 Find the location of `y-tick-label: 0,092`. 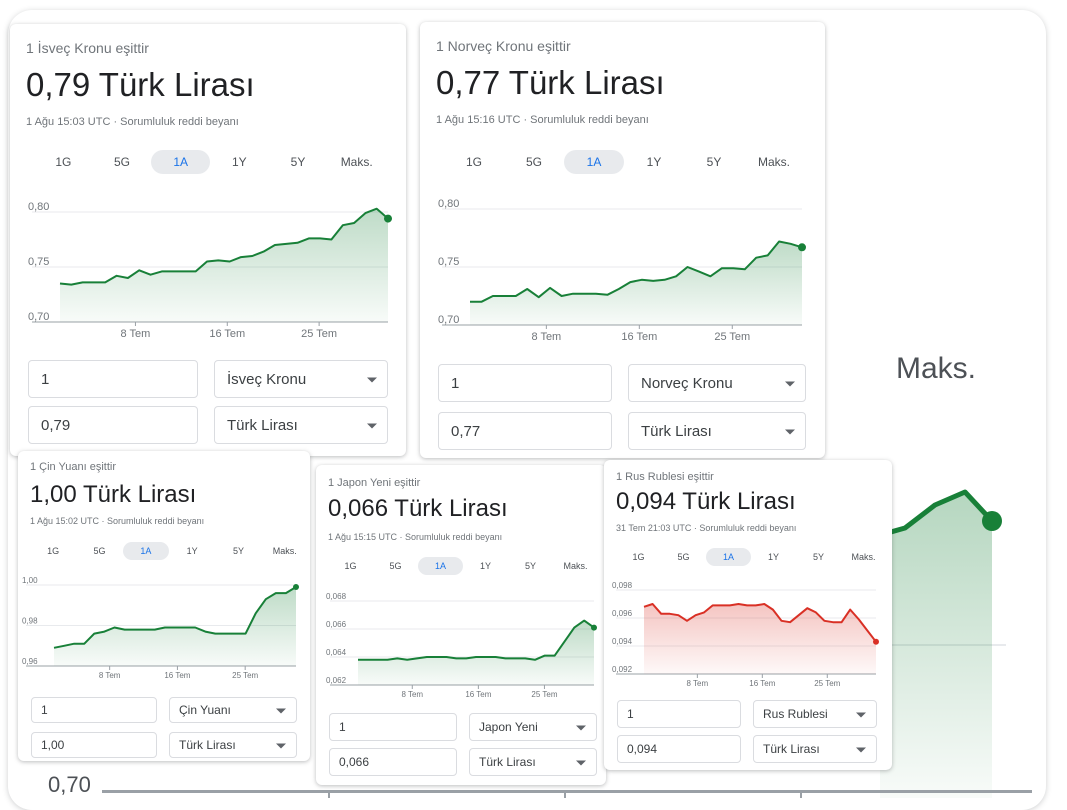

y-tick-label: 0,092 is located at coordinates (622, 669).